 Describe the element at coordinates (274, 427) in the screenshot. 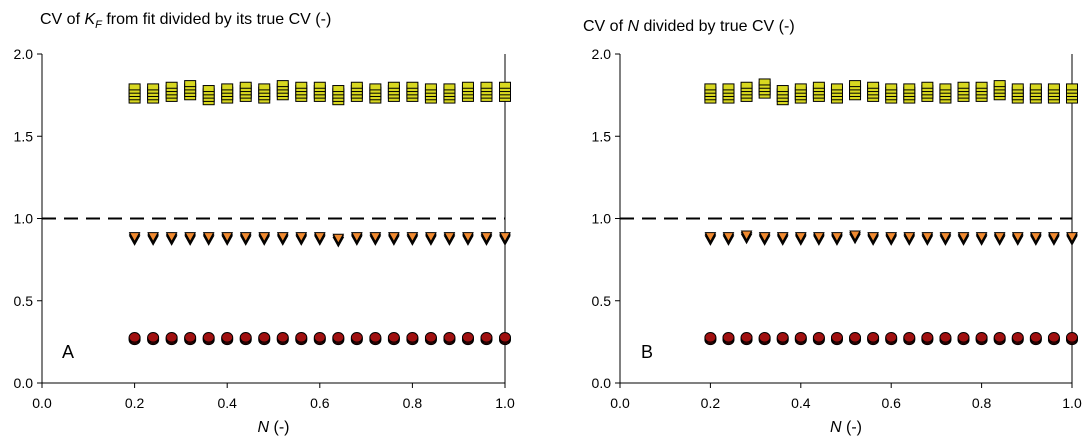

I see `x-axis-label-a: N (-)` at that location.